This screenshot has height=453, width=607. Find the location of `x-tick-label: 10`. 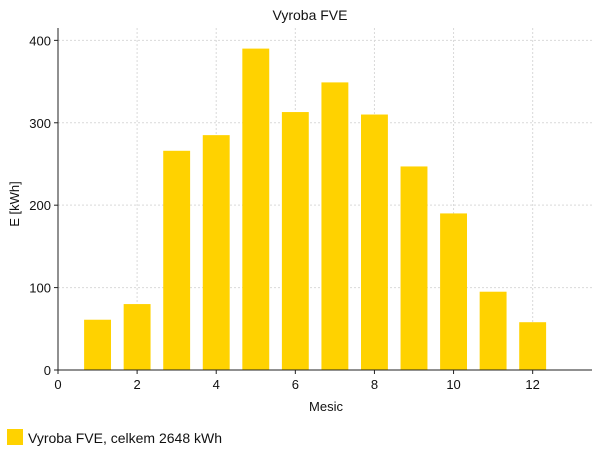

x-tick-label: 10 is located at coordinates (453, 384).